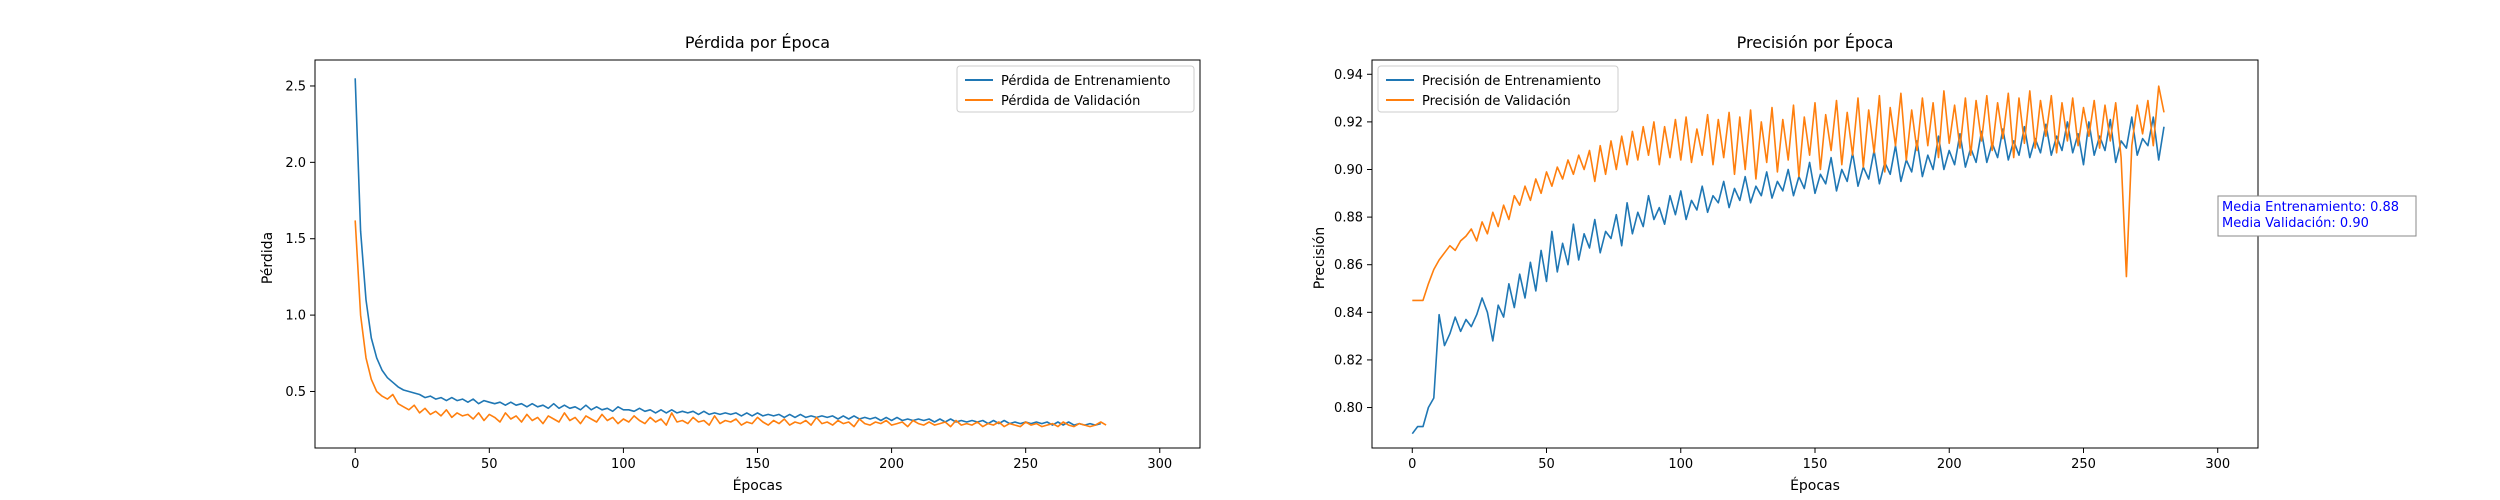 The image size is (2500, 500). Describe the element at coordinates (295, 163) in the screenshot. I see `y-tick-label: 2.0` at that location.